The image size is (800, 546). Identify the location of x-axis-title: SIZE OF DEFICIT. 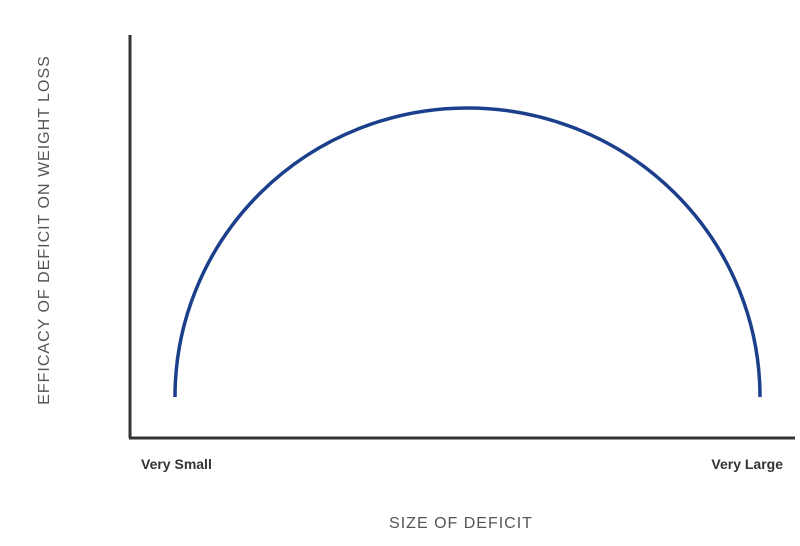
(461, 523).